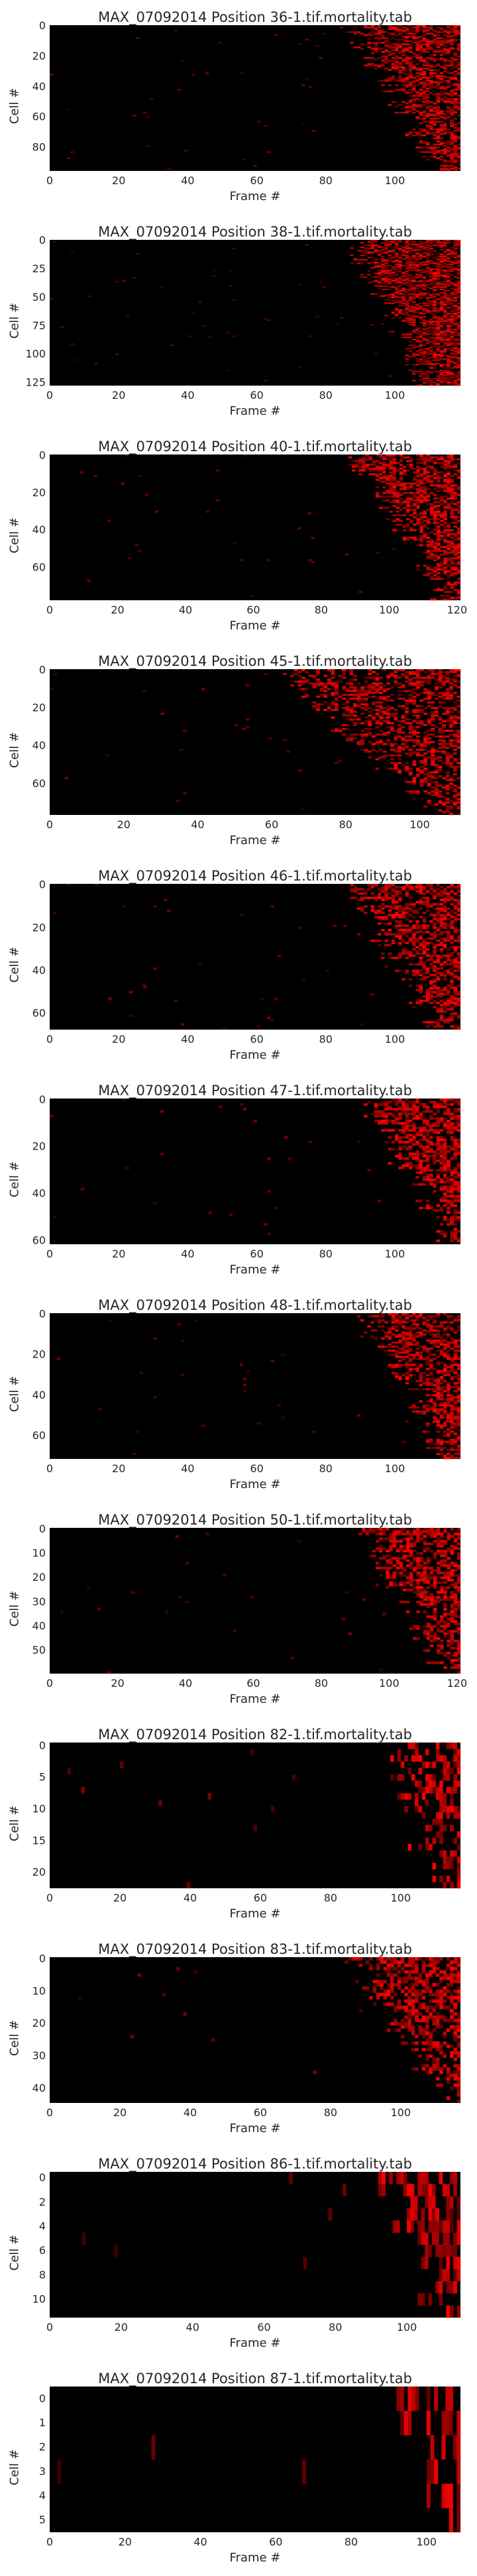  I want to click on y-tick-label: 100, so click(35, 354).